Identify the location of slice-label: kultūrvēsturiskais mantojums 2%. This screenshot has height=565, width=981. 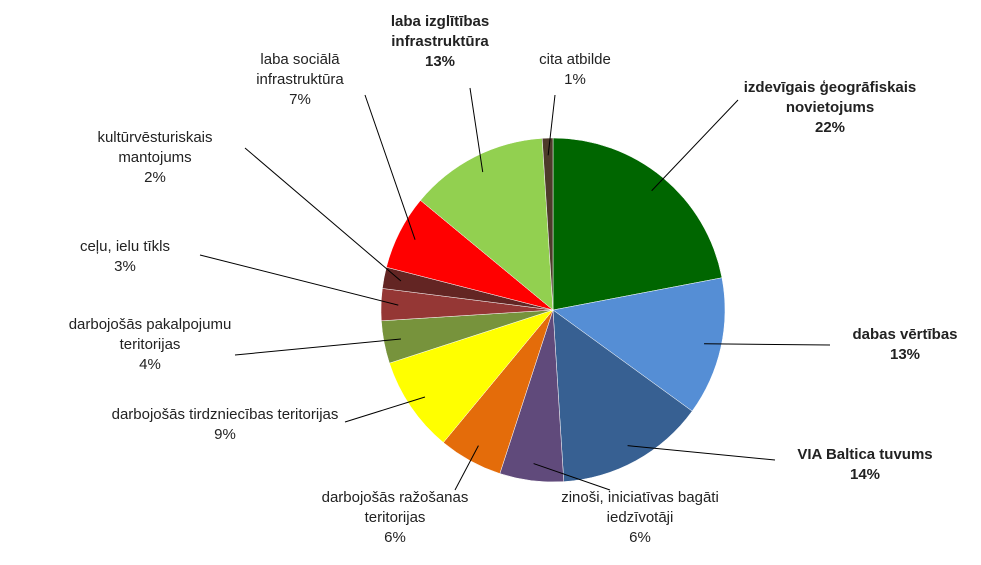
(155, 158).